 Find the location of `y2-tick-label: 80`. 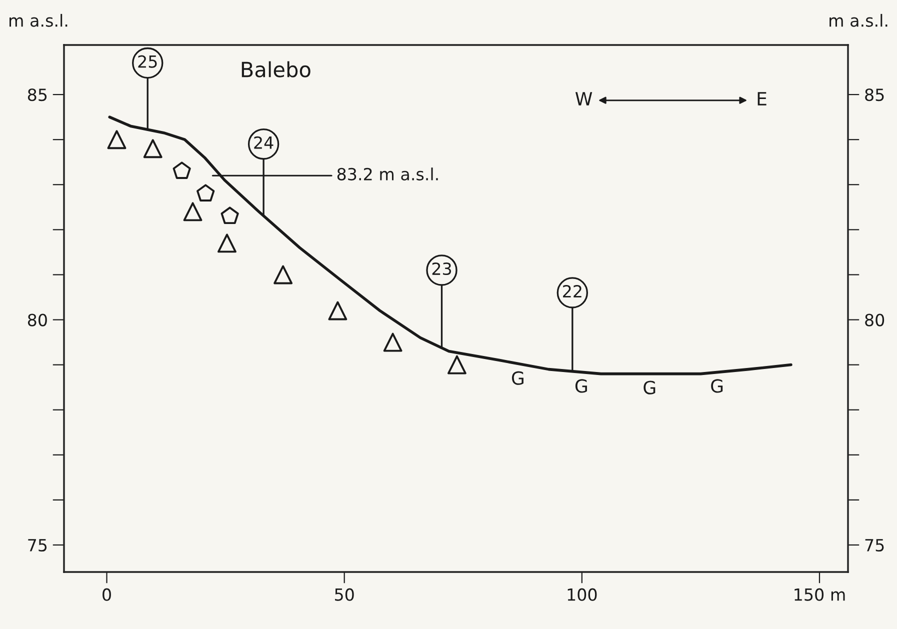

y2-tick-label: 80 is located at coordinates (874, 320).